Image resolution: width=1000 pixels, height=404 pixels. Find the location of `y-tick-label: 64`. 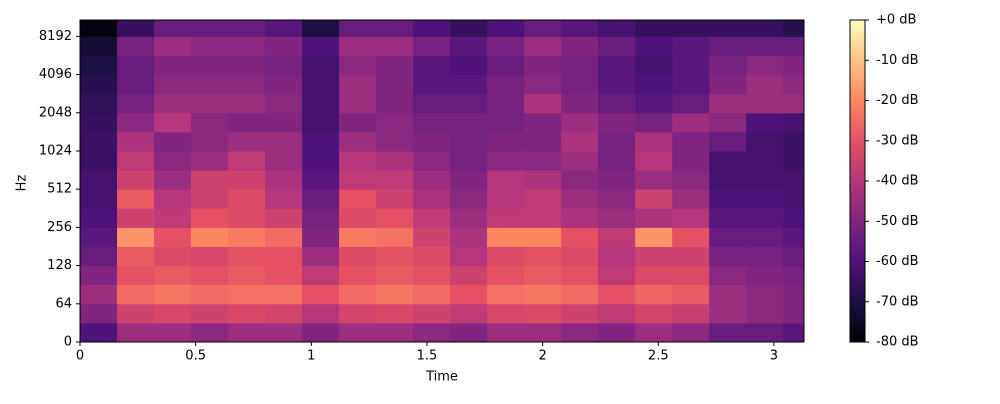

y-tick-label: 64 is located at coordinates (63, 303).